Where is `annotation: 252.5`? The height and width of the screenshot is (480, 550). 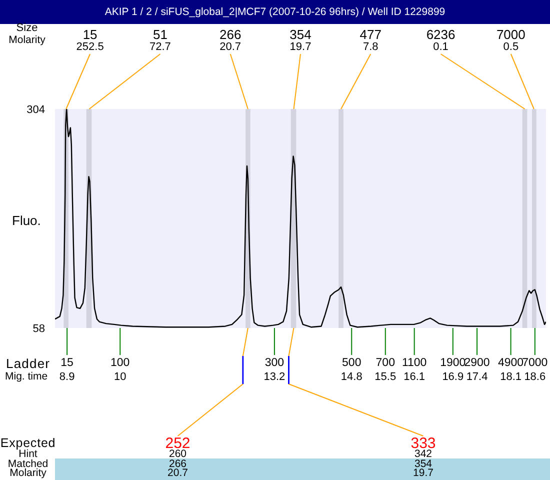 annotation: 252.5 is located at coordinates (90, 47).